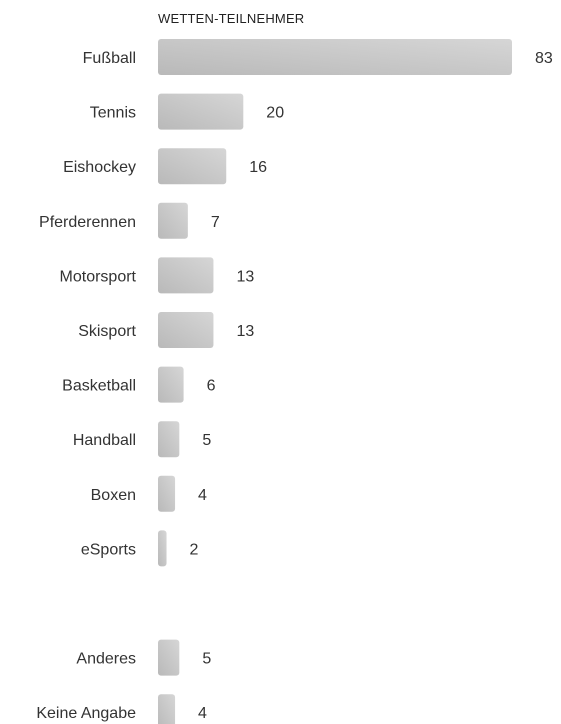  I want to click on category-label-8: Boxen, so click(113, 495).